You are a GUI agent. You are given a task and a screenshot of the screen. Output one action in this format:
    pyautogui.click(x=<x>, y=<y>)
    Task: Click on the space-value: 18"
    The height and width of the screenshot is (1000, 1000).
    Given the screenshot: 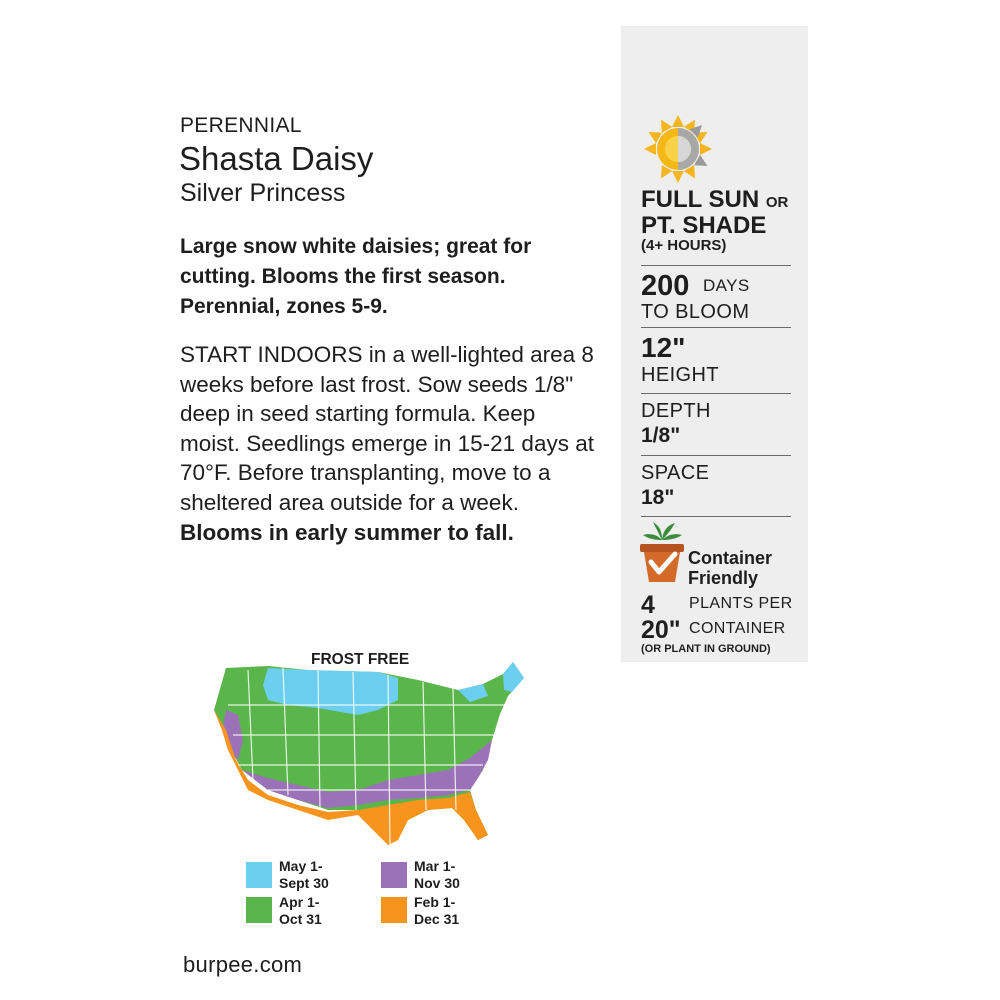 What is the action you would take?
    pyautogui.click(x=658, y=497)
    